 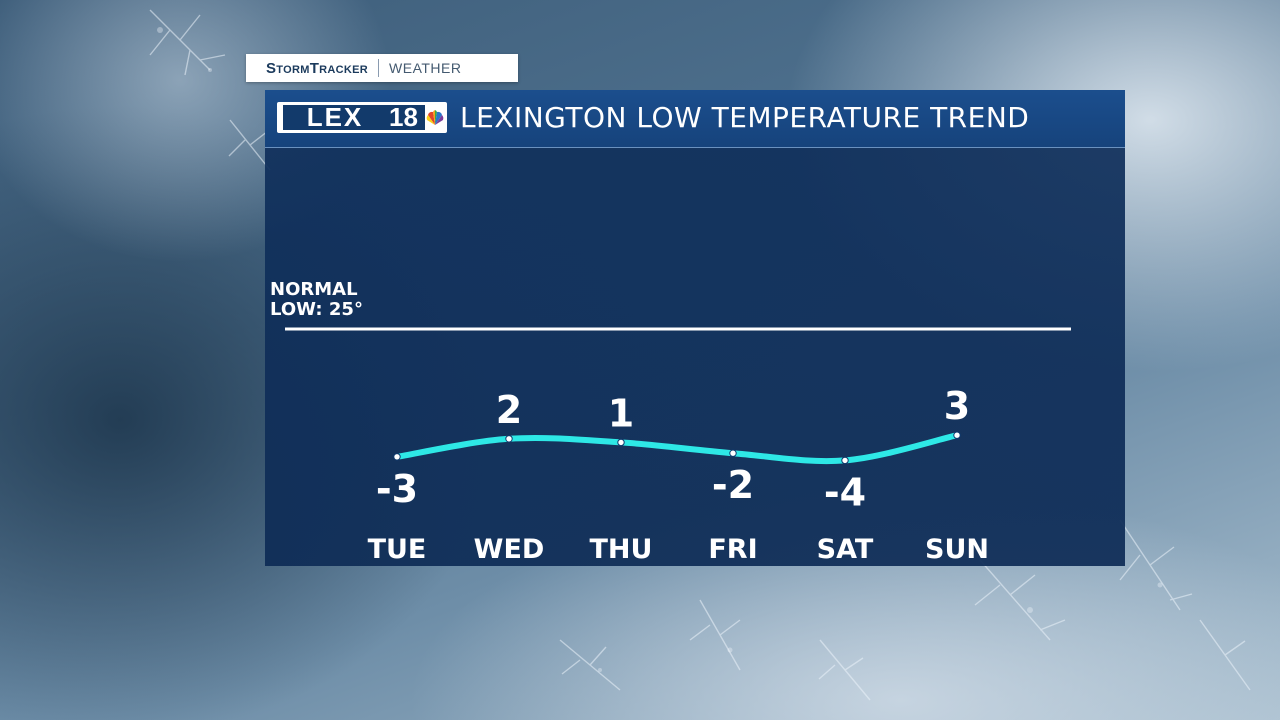 I want to click on nbc-peacock-icon, so click(x=435, y=117).